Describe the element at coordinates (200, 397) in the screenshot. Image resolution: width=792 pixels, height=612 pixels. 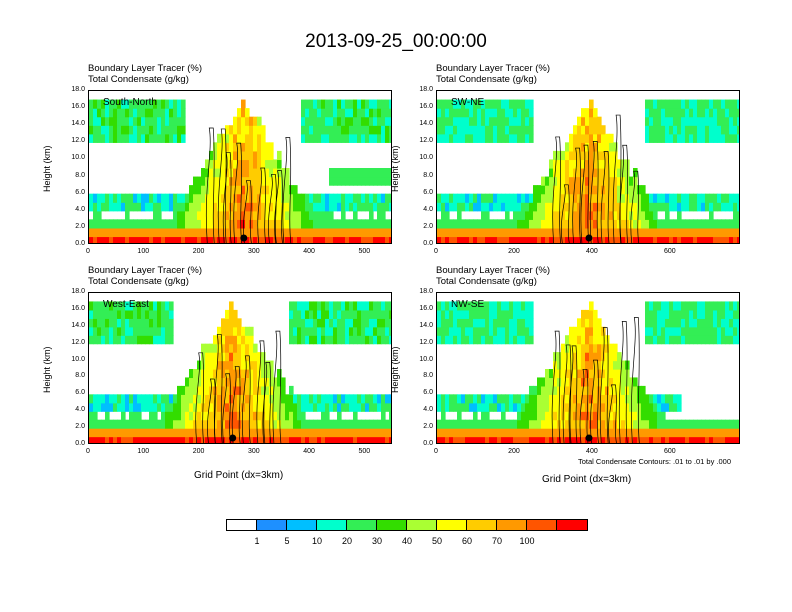
I see `condensate-contour` at that location.